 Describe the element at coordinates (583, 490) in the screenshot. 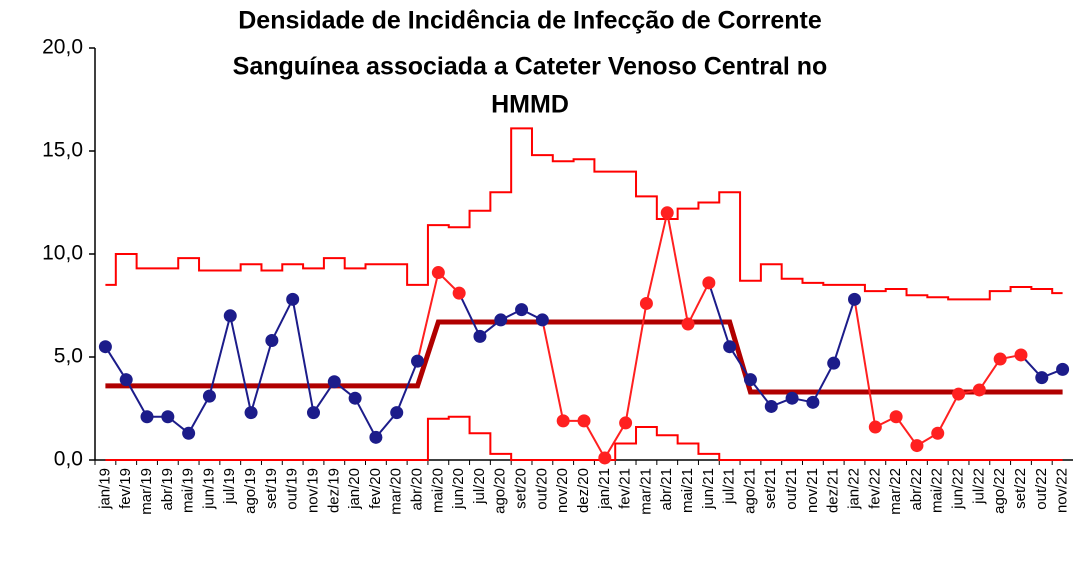

I see `x-tick-label: dez/20` at that location.